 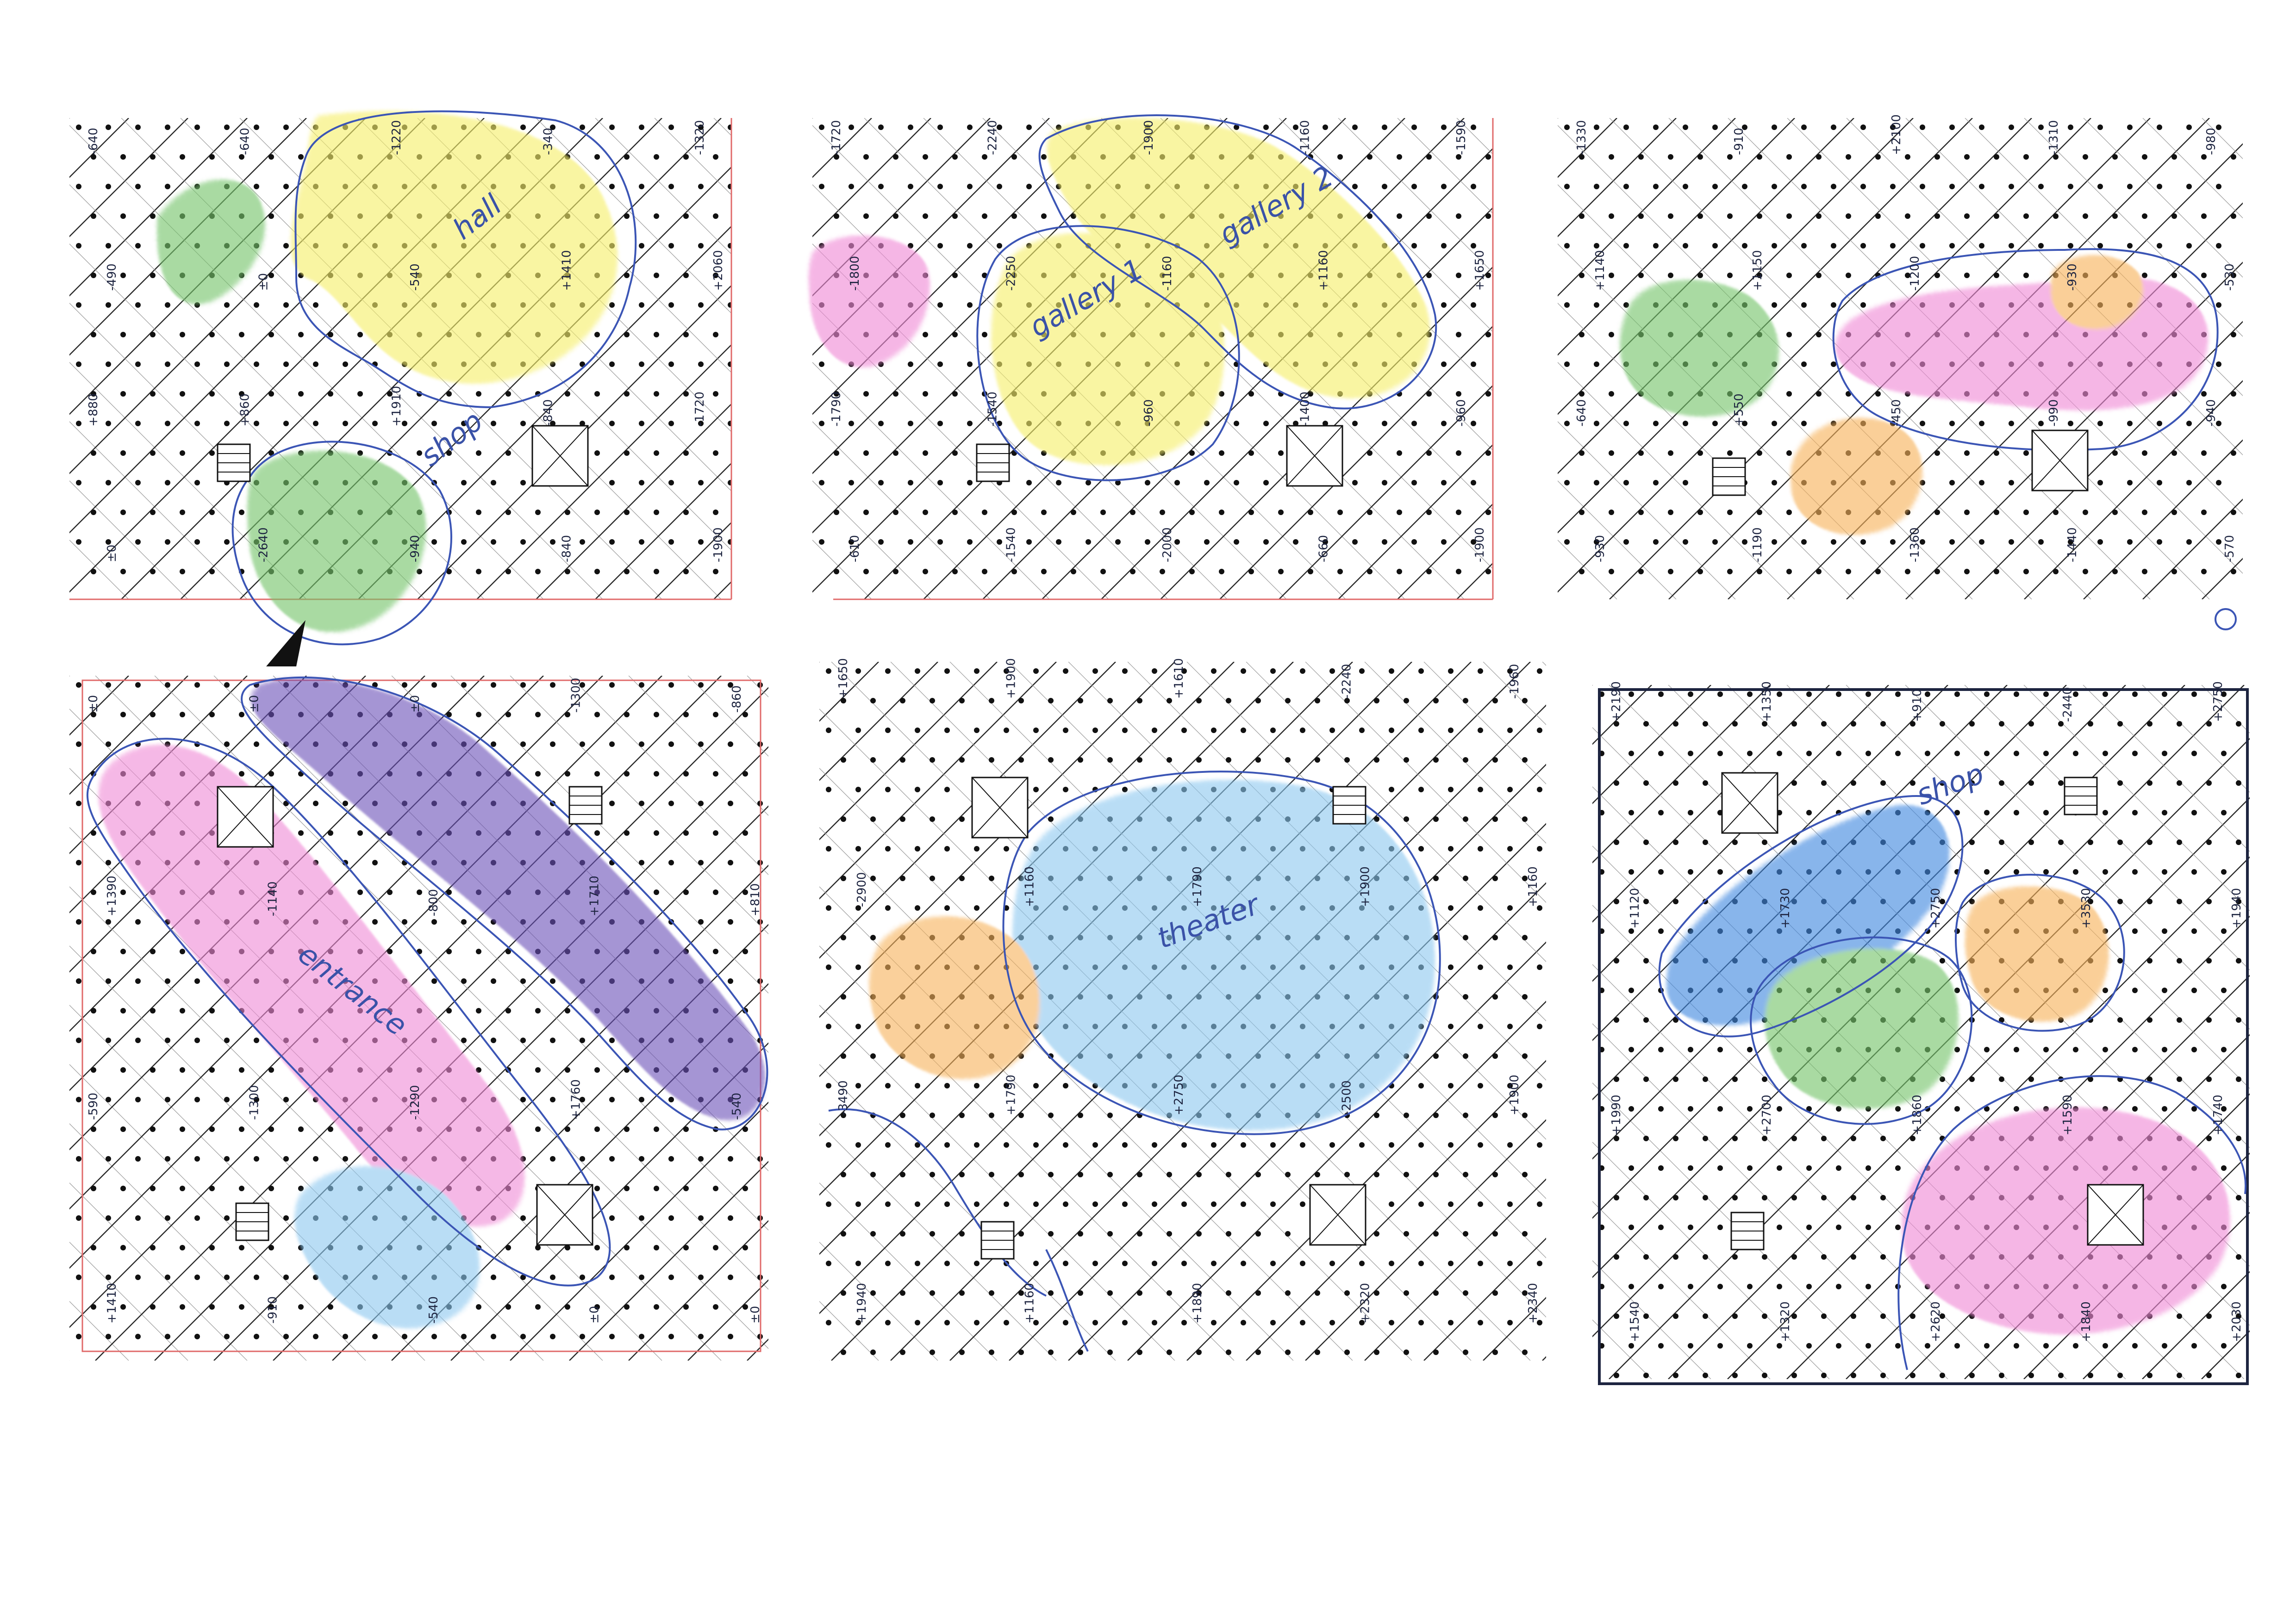 I want to click on level-annotation: +1160, so click(x=1030, y=1303).